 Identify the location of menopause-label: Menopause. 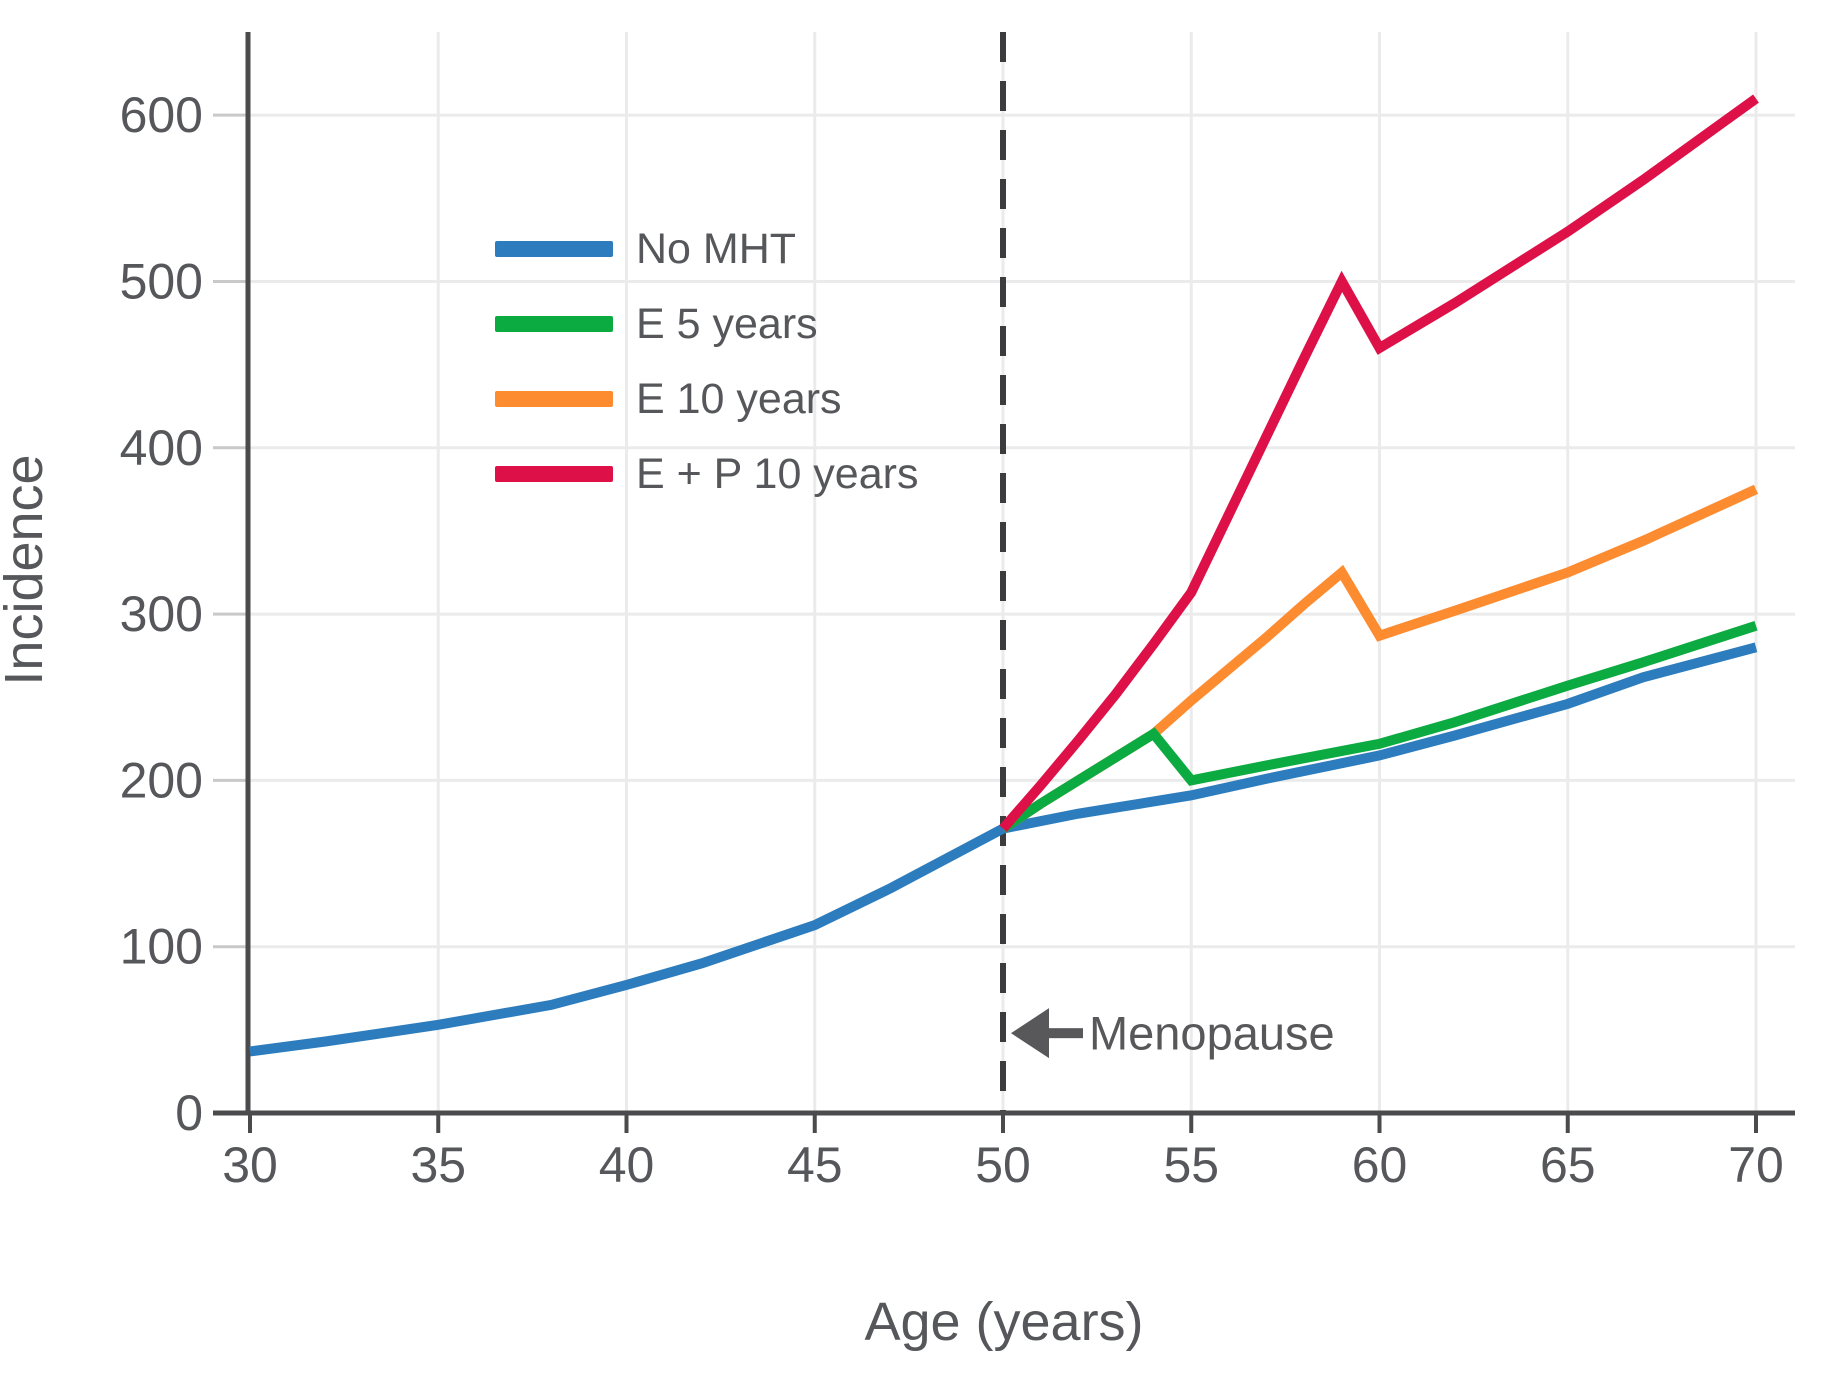
(1212, 1033).